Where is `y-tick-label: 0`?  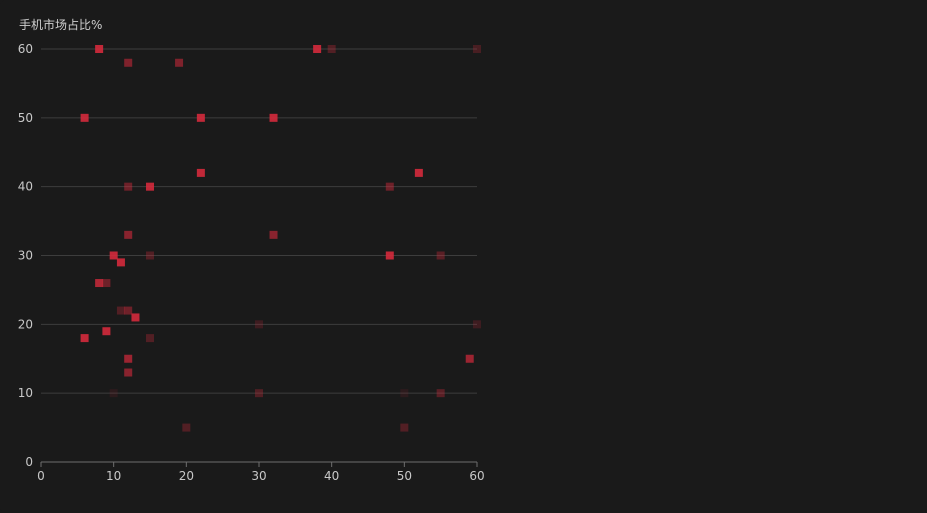 y-tick-label: 0 is located at coordinates (29, 462).